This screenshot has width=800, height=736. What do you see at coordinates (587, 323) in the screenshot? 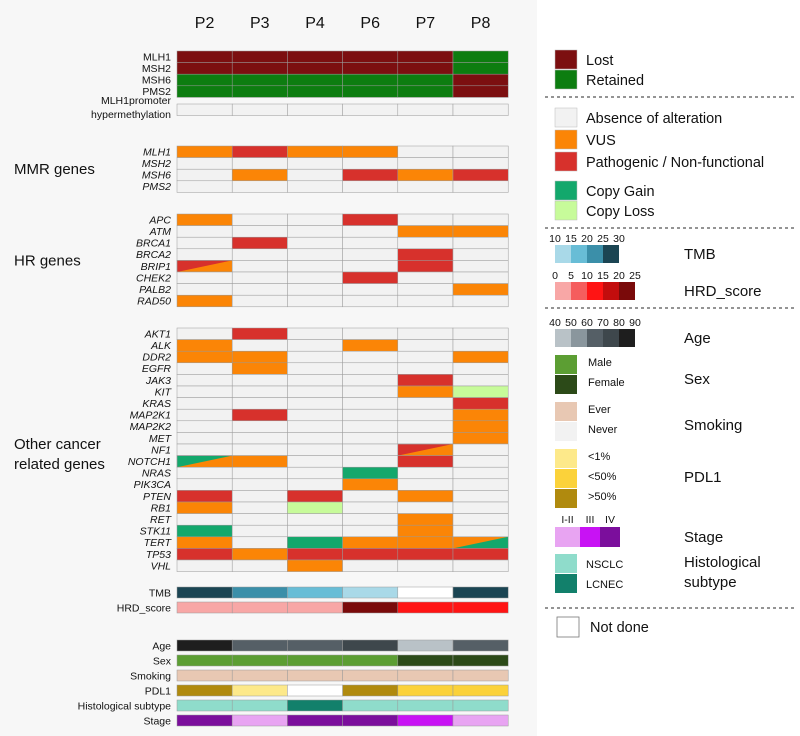
I see `legend-scale-tick: 60` at bounding box center [587, 323].